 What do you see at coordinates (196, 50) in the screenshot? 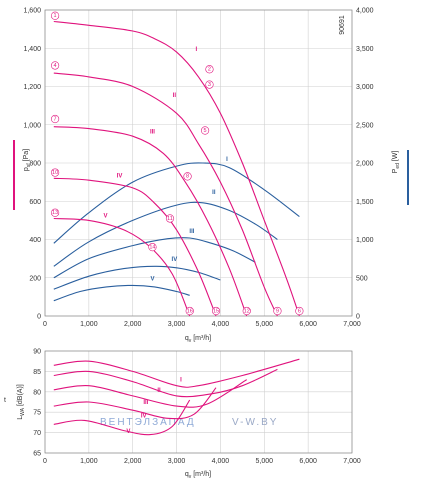
I see `pressure-curve-label: I` at bounding box center [196, 50].